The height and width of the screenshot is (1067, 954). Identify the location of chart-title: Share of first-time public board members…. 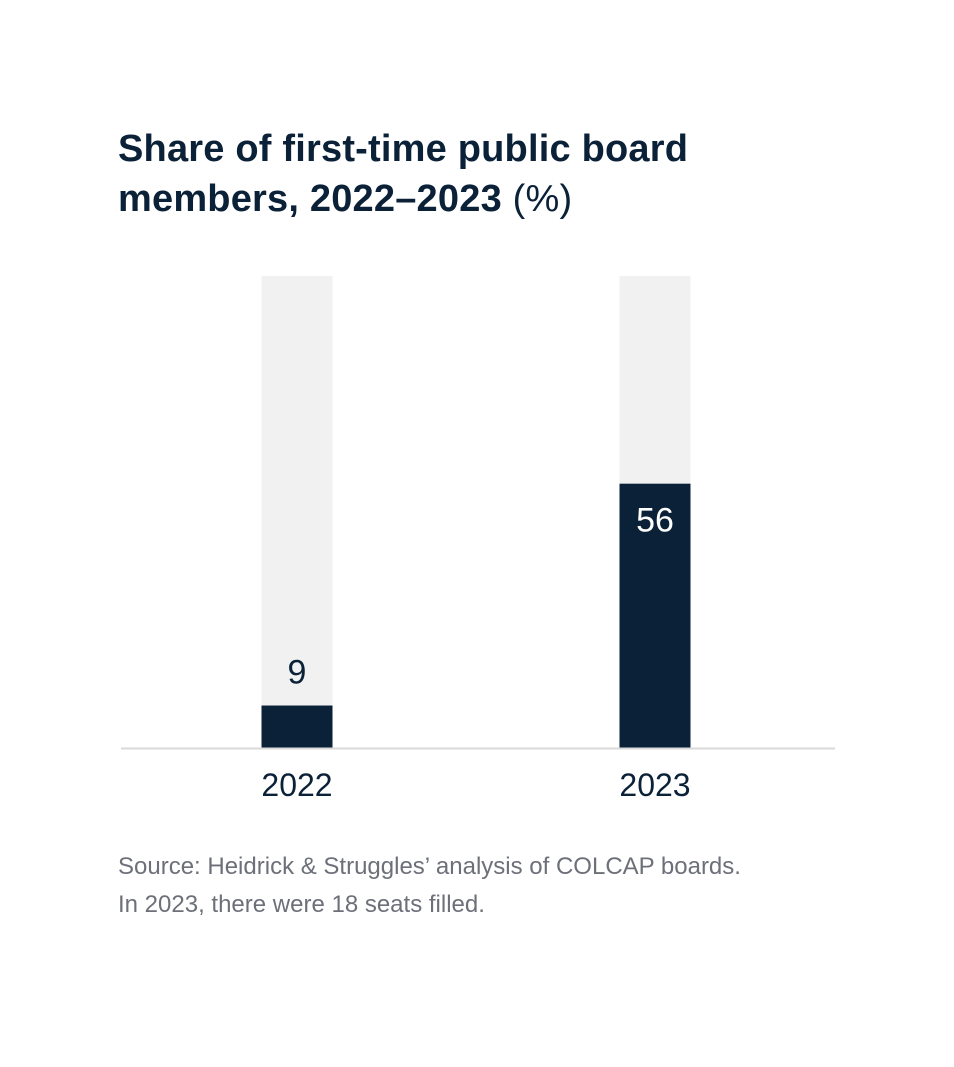
(468, 174).